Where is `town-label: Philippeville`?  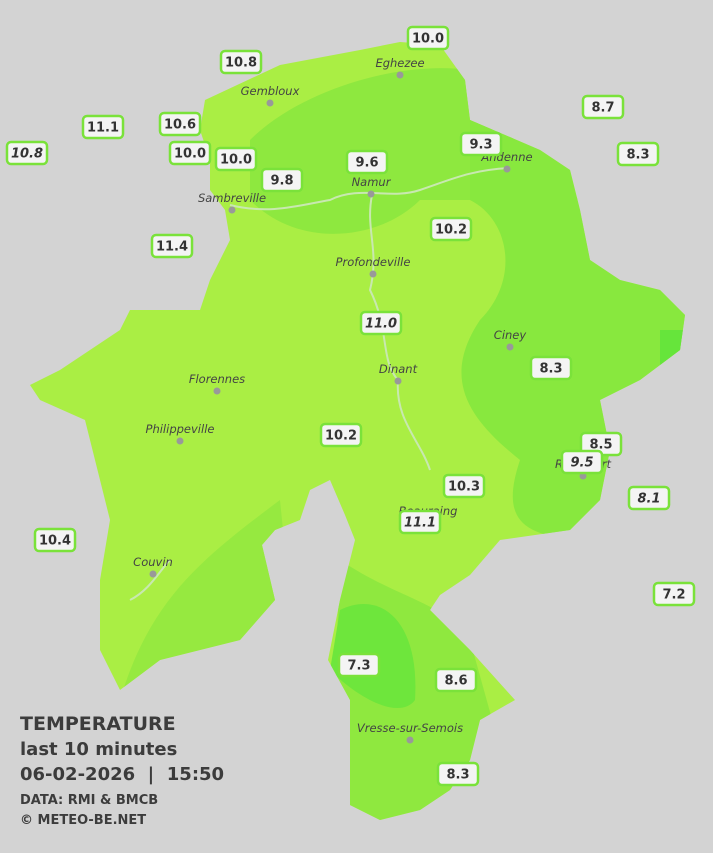 town-label: Philippeville is located at coordinates (180, 429).